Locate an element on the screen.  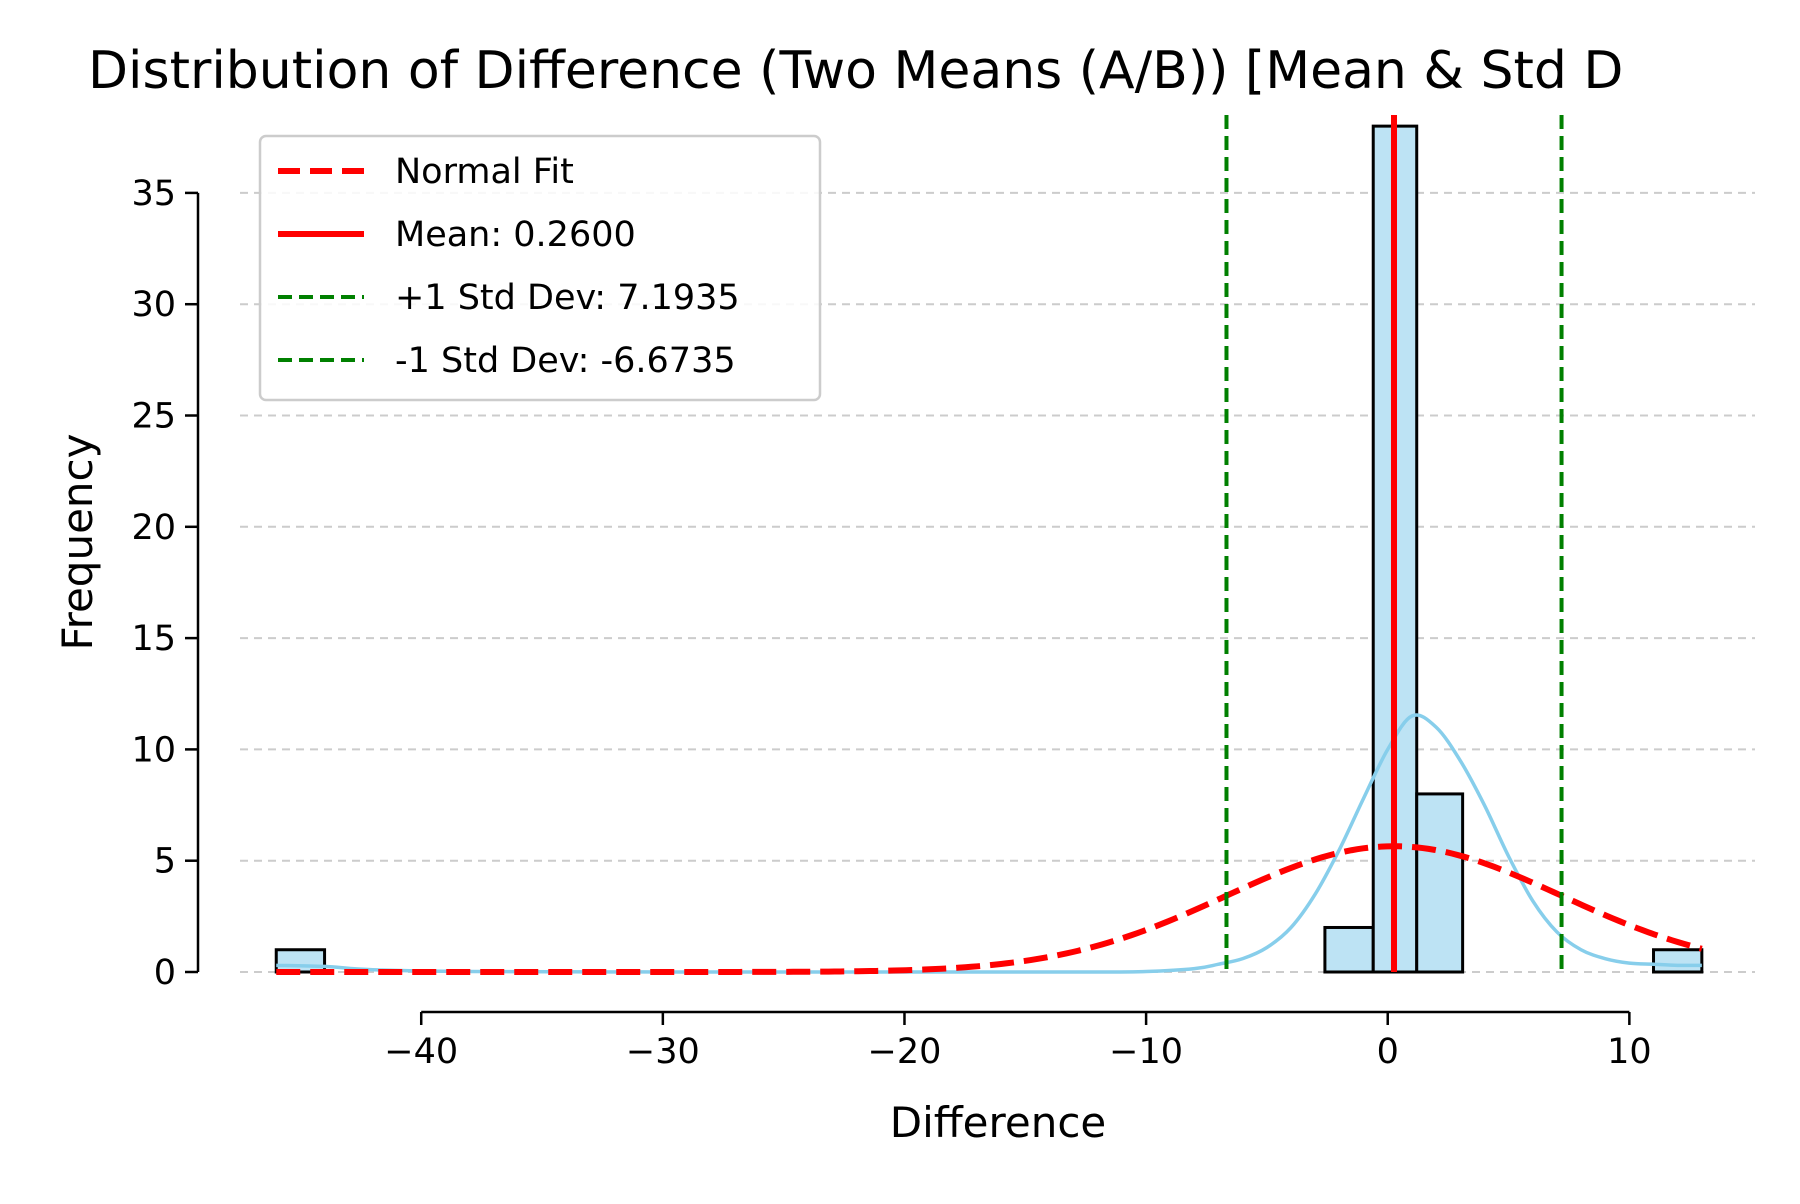
legend-box is located at coordinates (540, 268).